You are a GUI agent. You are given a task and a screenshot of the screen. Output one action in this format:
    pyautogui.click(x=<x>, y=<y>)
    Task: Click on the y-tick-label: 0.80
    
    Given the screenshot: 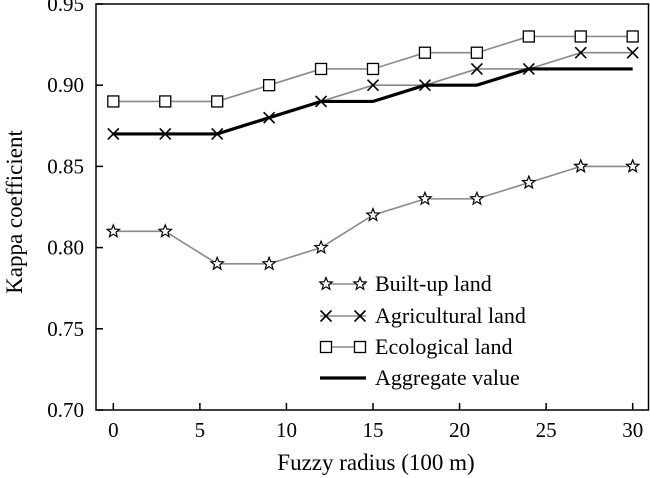 What is the action you would take?
    pyautogui.click(x=65, y=248)
    